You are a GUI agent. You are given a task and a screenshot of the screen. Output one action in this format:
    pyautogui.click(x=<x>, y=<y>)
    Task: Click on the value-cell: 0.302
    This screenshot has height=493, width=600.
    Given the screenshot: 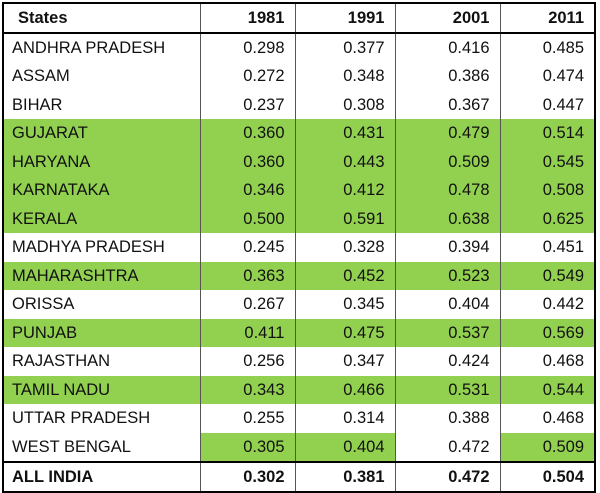 What is the action you would take?
    pyautogui.click(x=247, y=476)
    